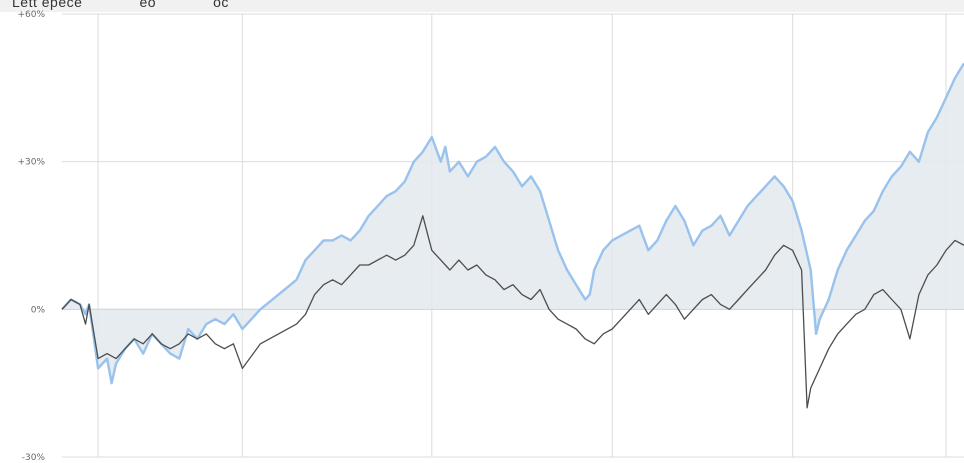  What do you see at coordinates (31, 15) in the screenshot?
I see `y-tick-label: +60%` at bounding box center [31, 15].